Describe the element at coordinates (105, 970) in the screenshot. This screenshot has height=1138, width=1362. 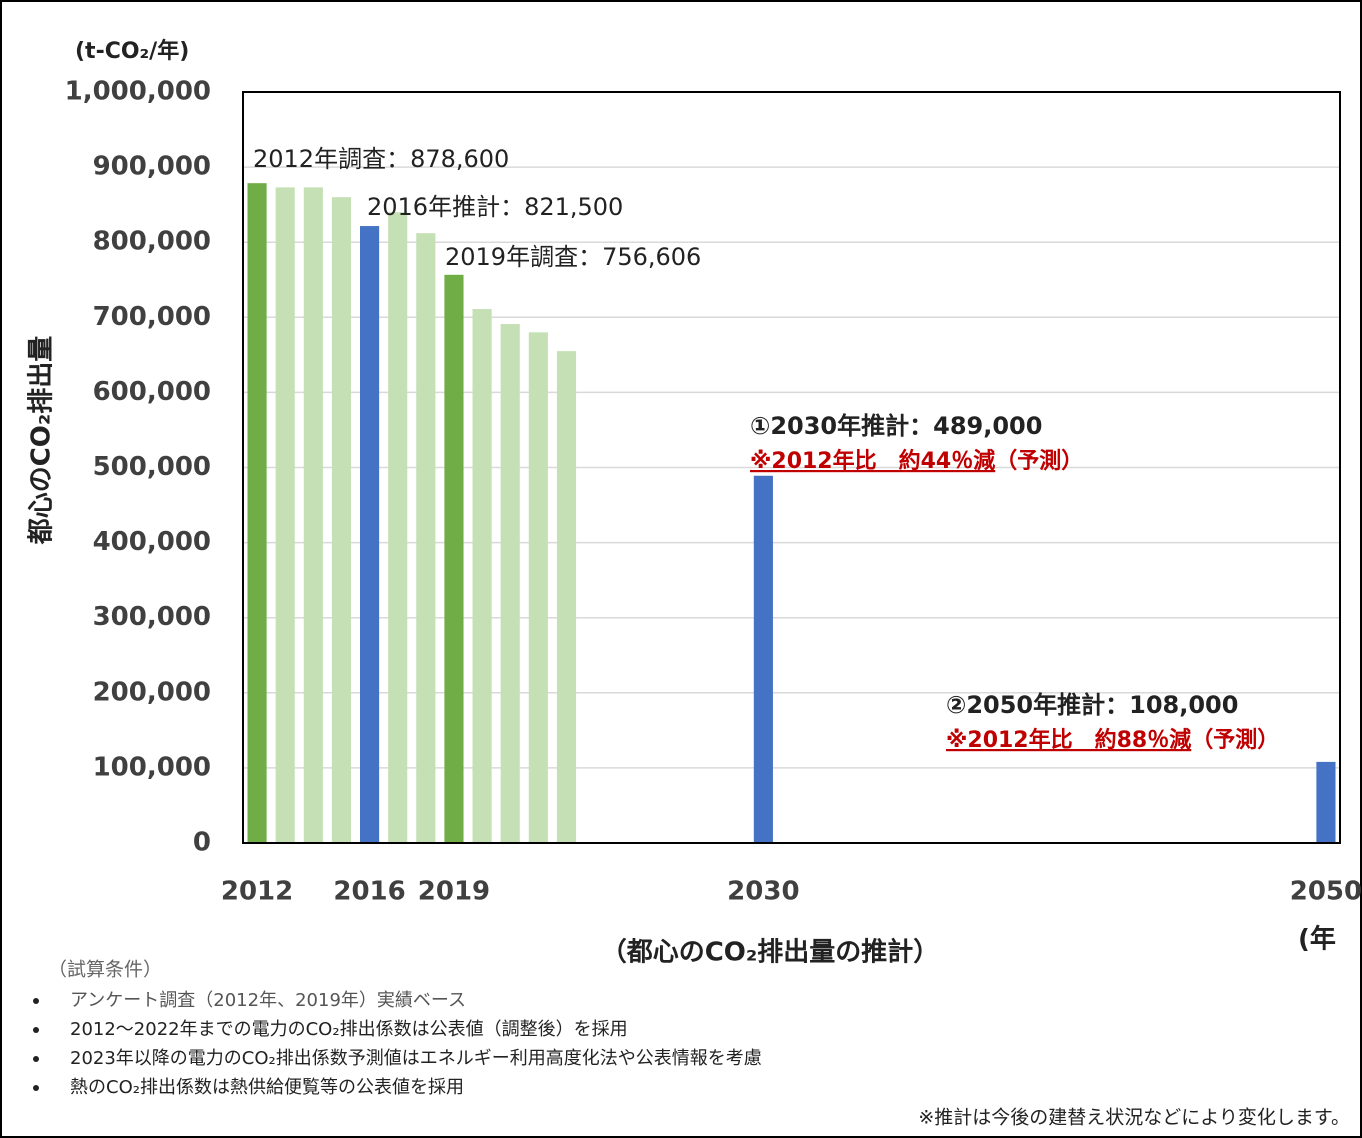
I see `notes-heading: （試算条件）` at that location.